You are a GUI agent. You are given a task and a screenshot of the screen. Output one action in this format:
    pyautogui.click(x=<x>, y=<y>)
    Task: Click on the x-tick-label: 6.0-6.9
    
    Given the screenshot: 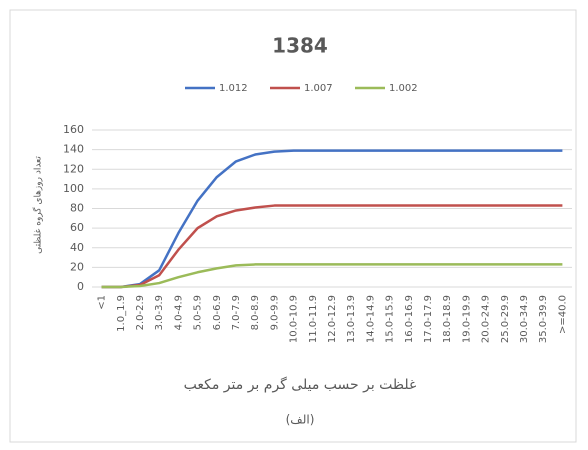 What is the action you would take?
    pyautogui.click(x=217, y=312)
    